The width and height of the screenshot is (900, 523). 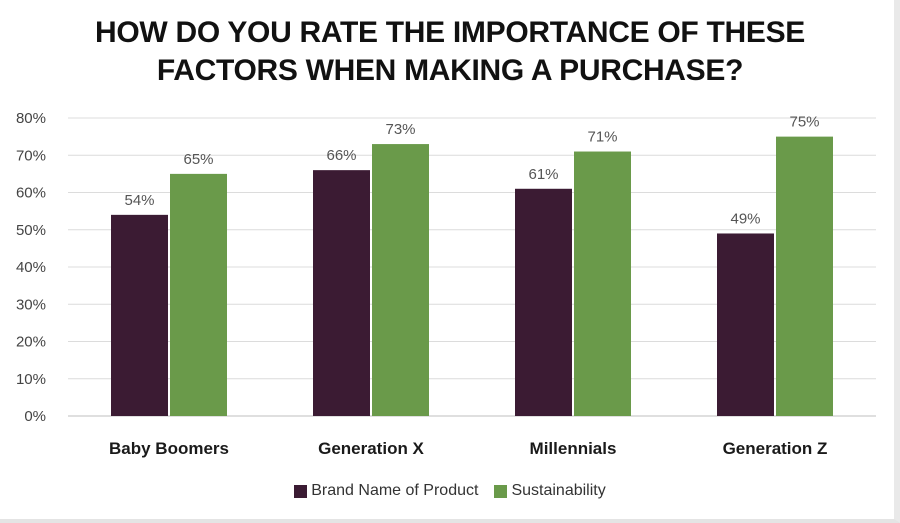 I want to click on chart-title-line-2: FACTORS WHEN MAKING A PURCHASE?, so click(x=450, y=70).